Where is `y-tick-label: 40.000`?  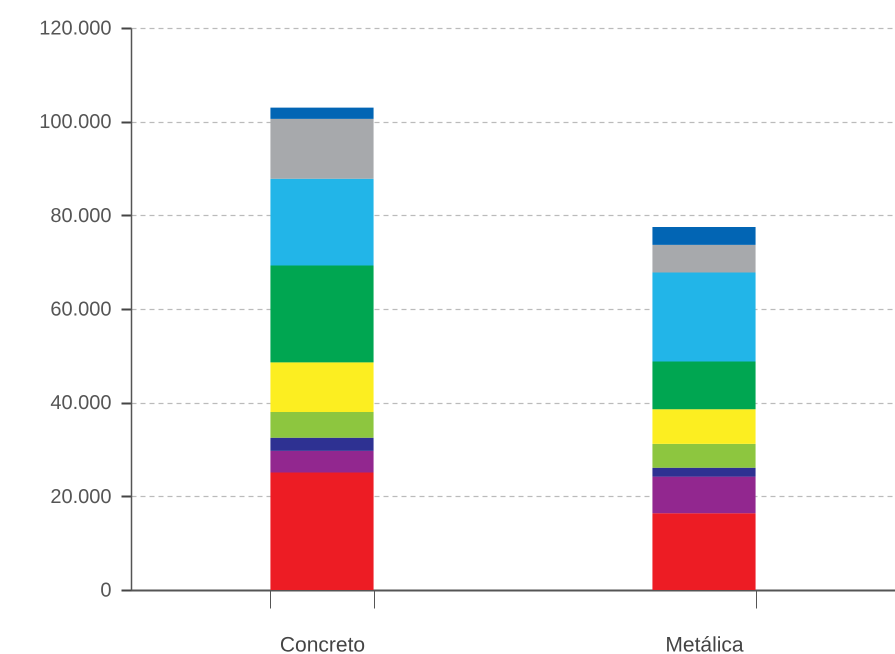
y-tick-label: 40.000 is located at coordinates (81, 403).